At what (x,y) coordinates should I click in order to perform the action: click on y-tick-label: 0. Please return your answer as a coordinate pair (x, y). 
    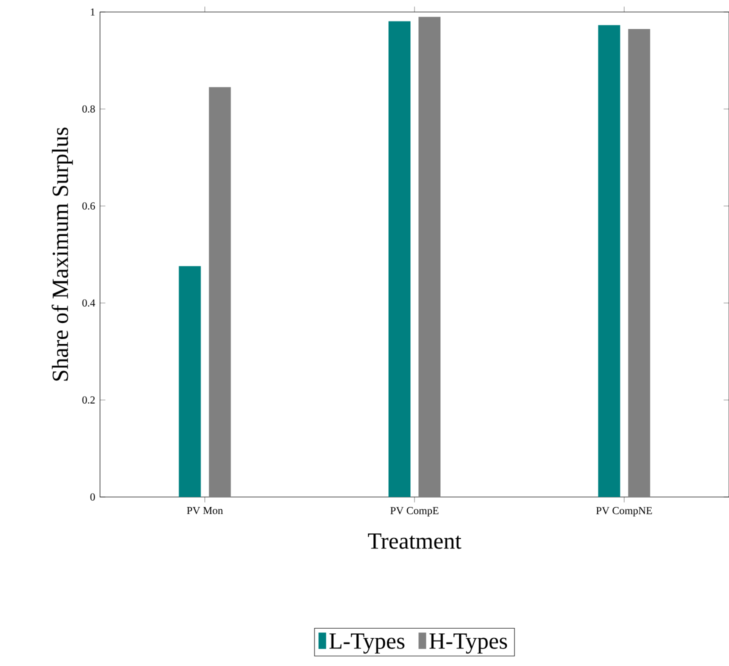
    Looking at the image, I should click on (92, 497).